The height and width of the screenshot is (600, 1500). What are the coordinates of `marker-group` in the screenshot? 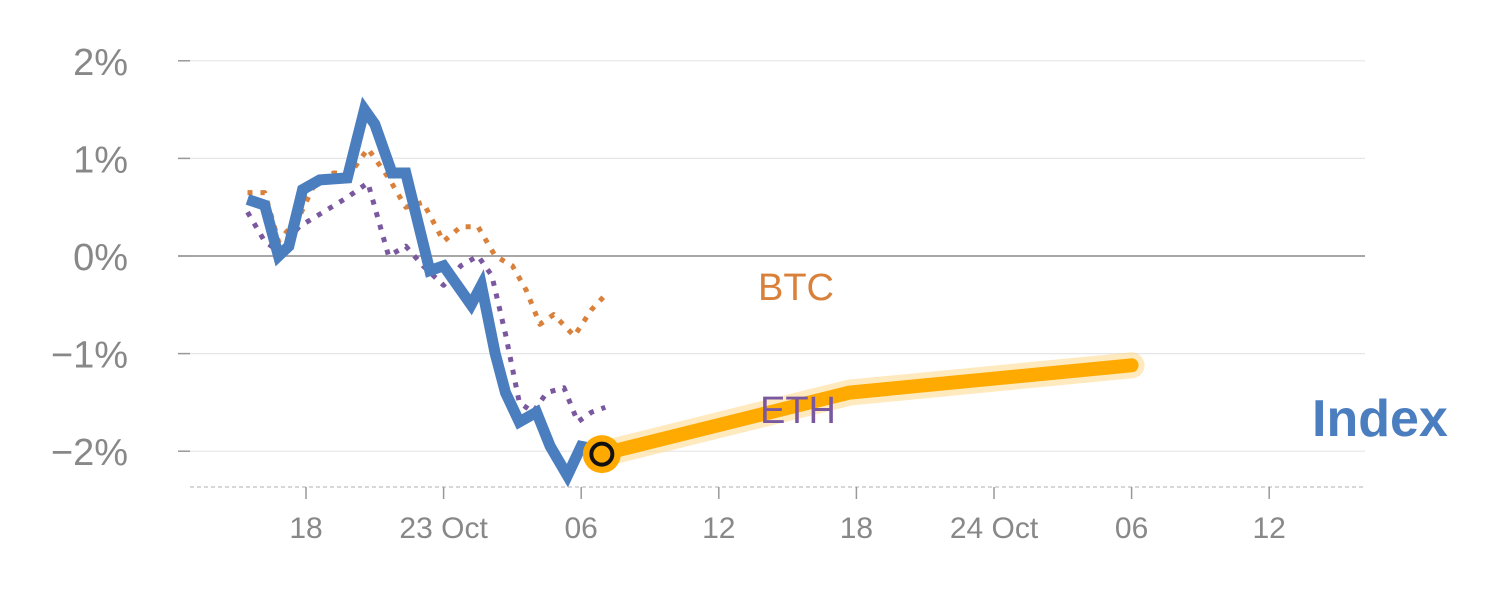 It's located at (601, 454).